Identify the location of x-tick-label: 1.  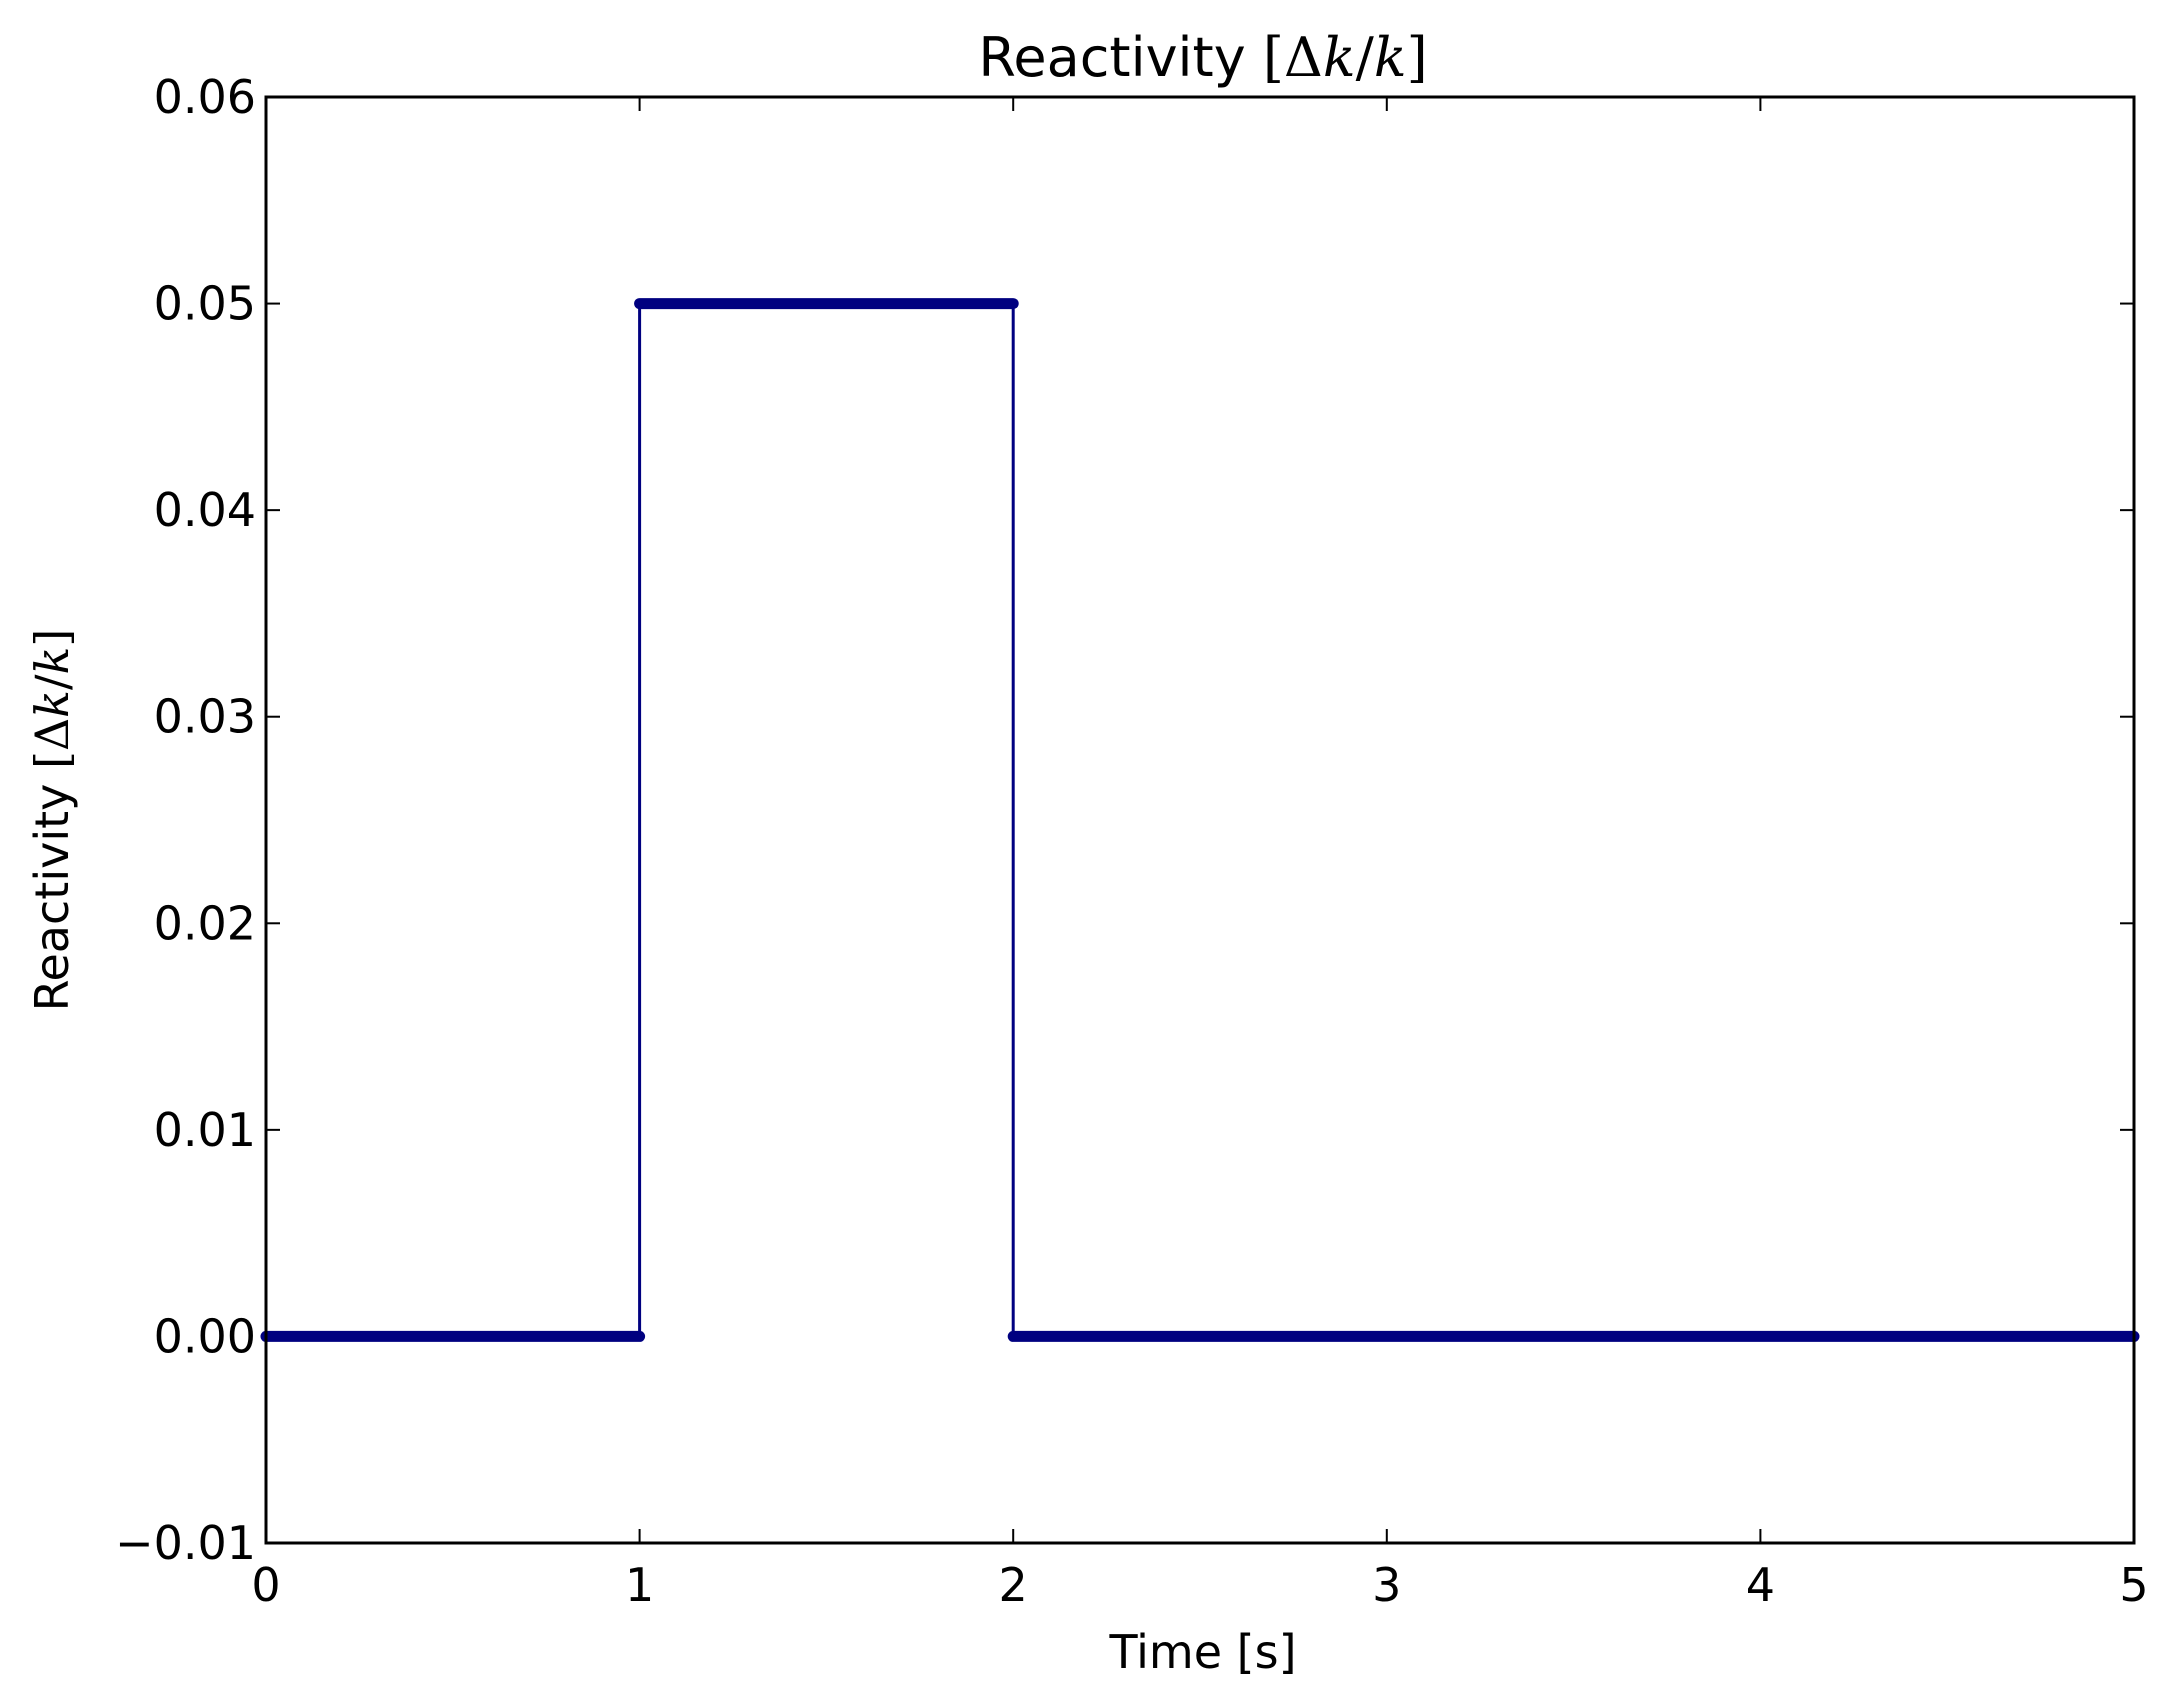
(639, 1585).